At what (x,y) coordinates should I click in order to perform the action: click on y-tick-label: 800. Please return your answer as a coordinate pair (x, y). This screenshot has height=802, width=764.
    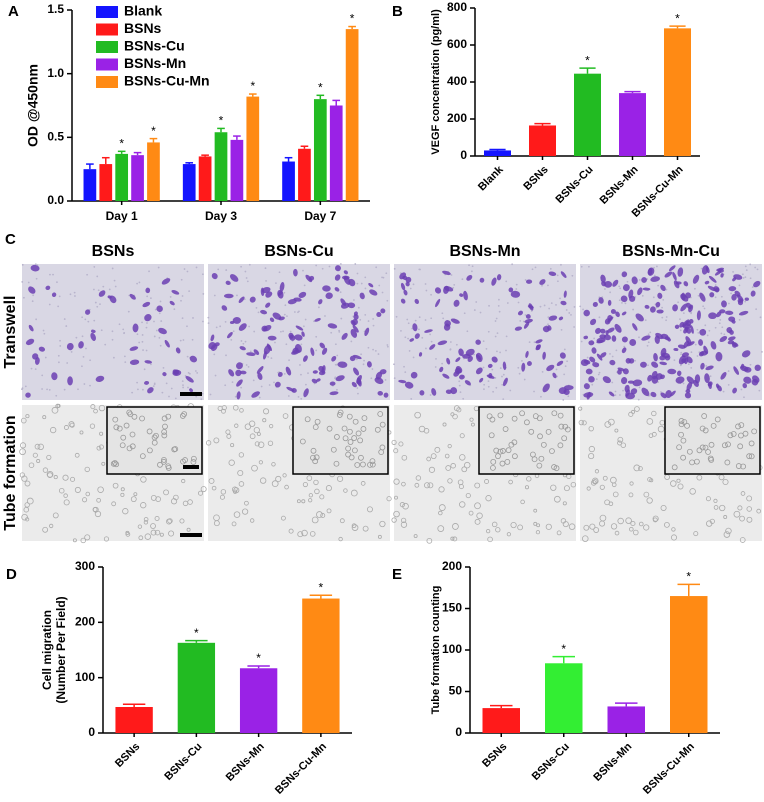
    Looking at the image, I should click on (457, 7).